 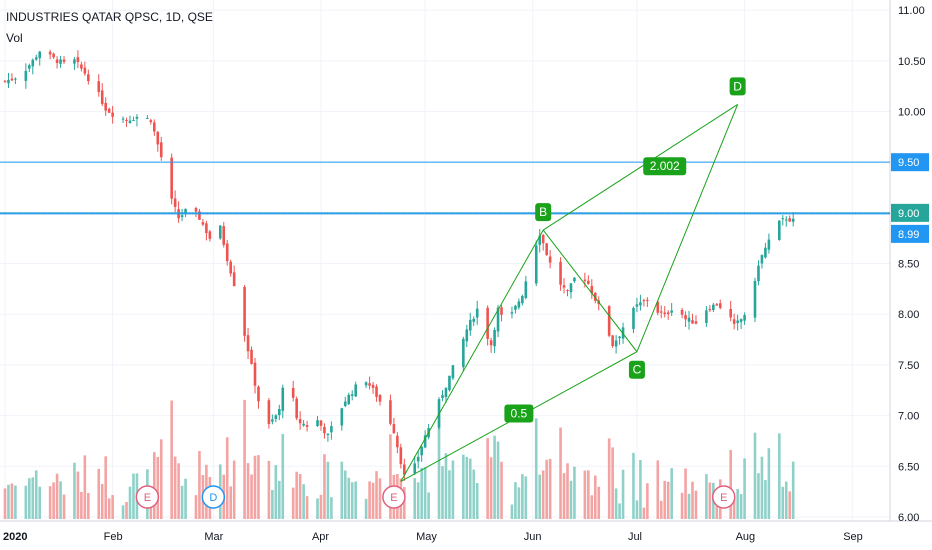 What do you see at coordinates (908, 366) in the screenshot?
I see `y-tick-label: 7.50` at bounding box center [908, 366].